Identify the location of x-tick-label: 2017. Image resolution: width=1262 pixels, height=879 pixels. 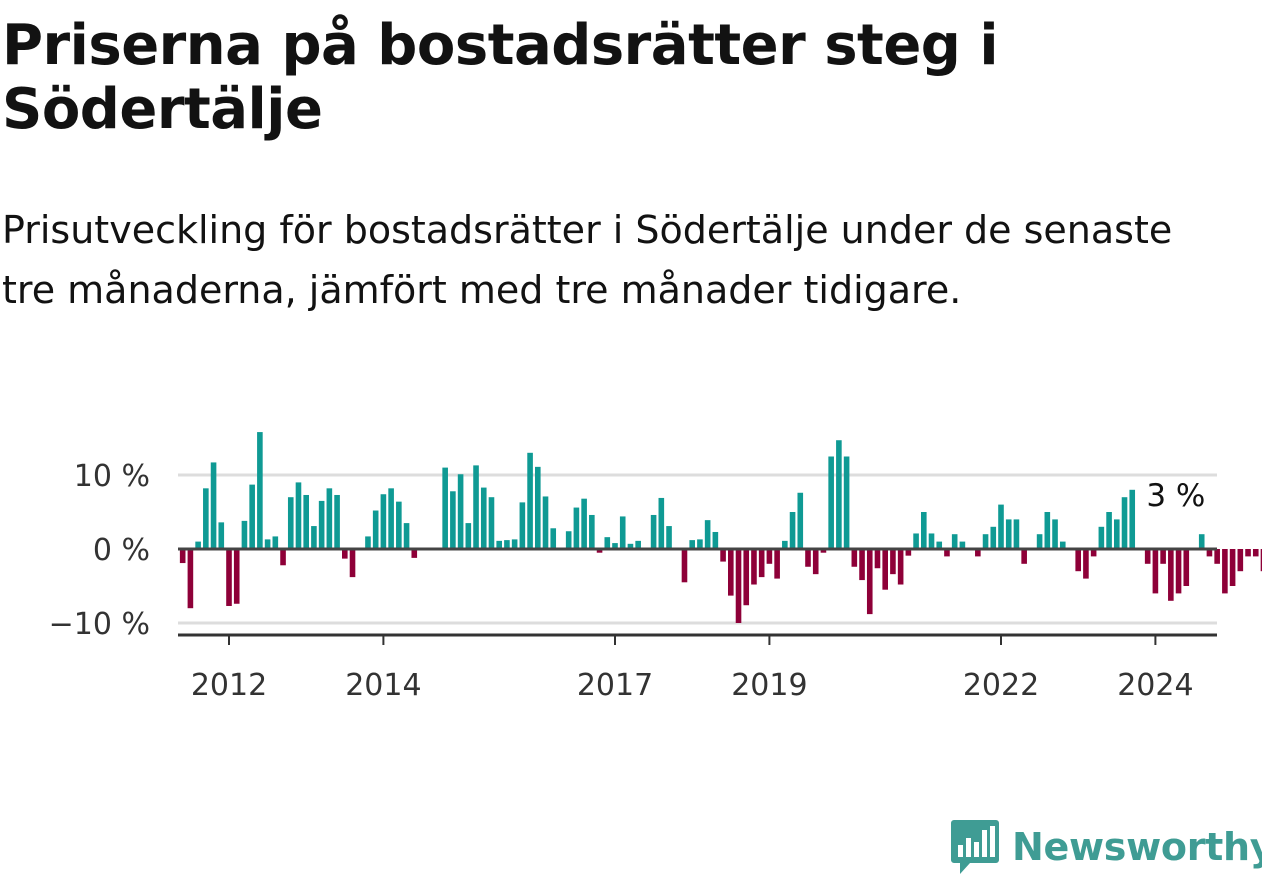
(615, 685).